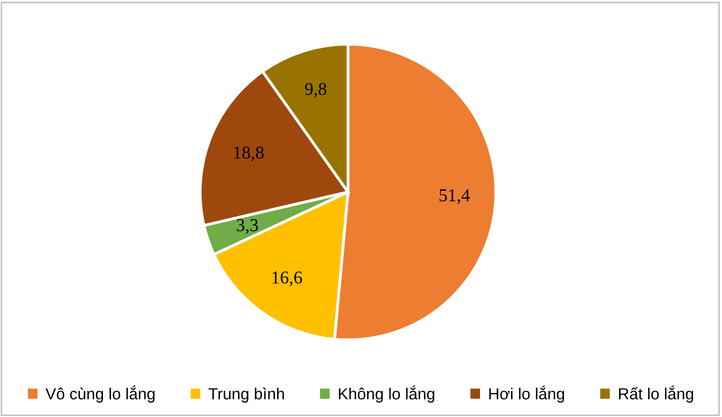 This screenshot has height=417, width=722. What do you see at coordinates (246, 395) in the screenshot?
I see `legend-label: Trung bình` at bounding box center [246, 395].